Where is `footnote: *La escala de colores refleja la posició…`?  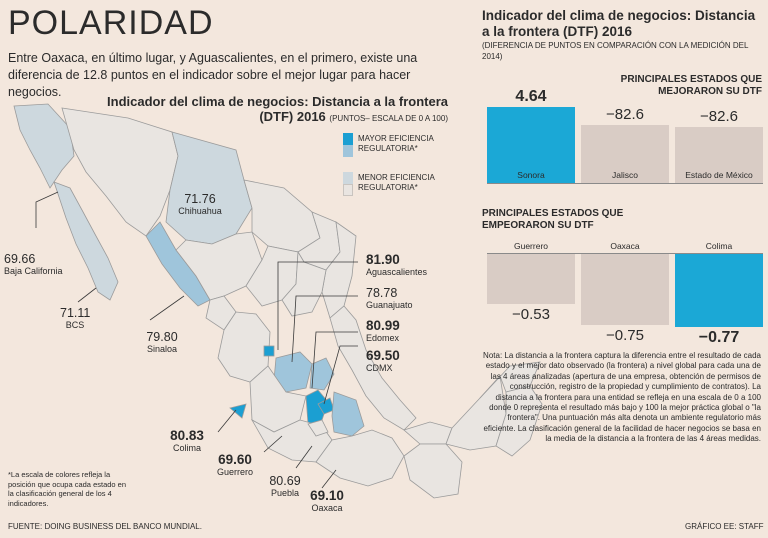
footnote: *La escala de colores refleja la posició… is located at coordinates (67, 489).